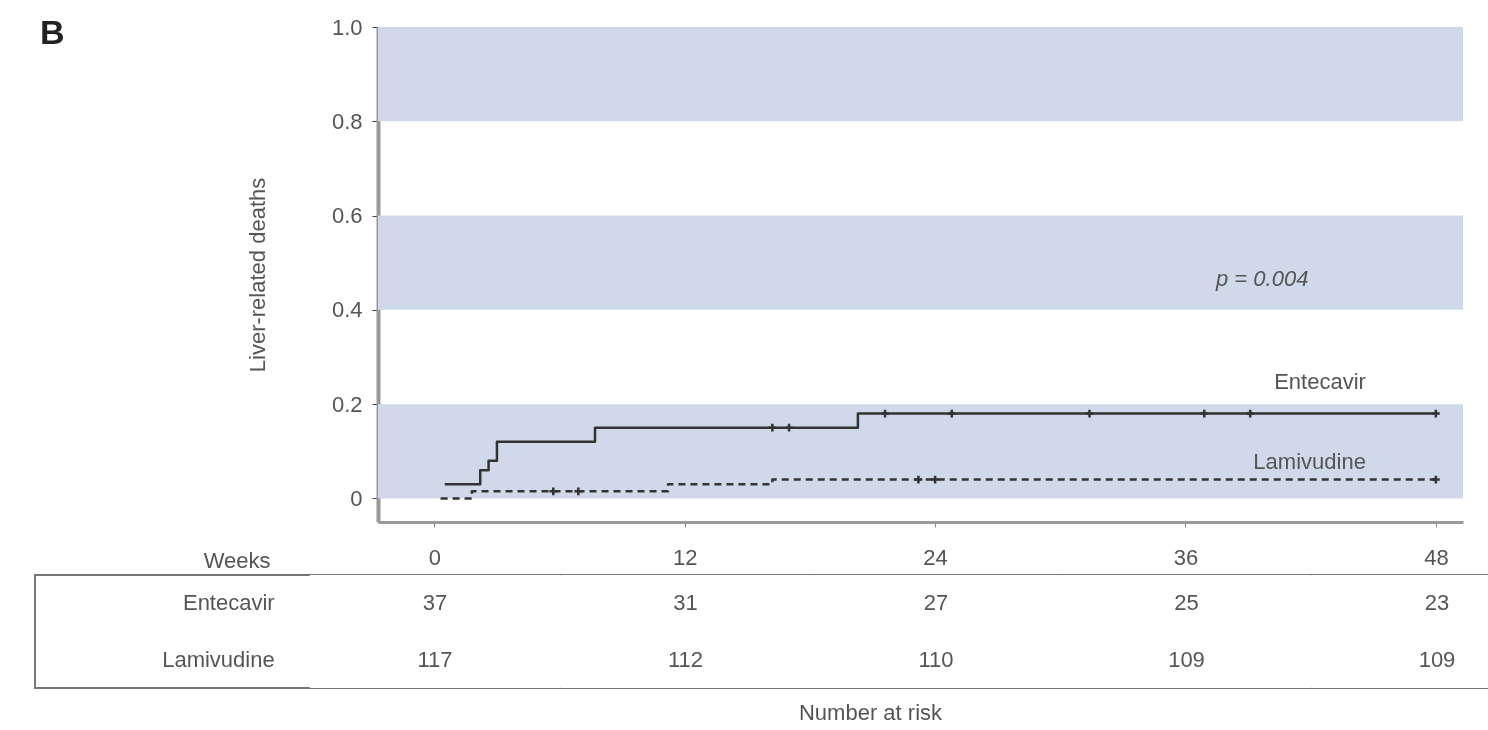  Describe the element at coordinates (257, 275) in the screenshot. I see `y-axis-title: Liver-related deaths` at that location.